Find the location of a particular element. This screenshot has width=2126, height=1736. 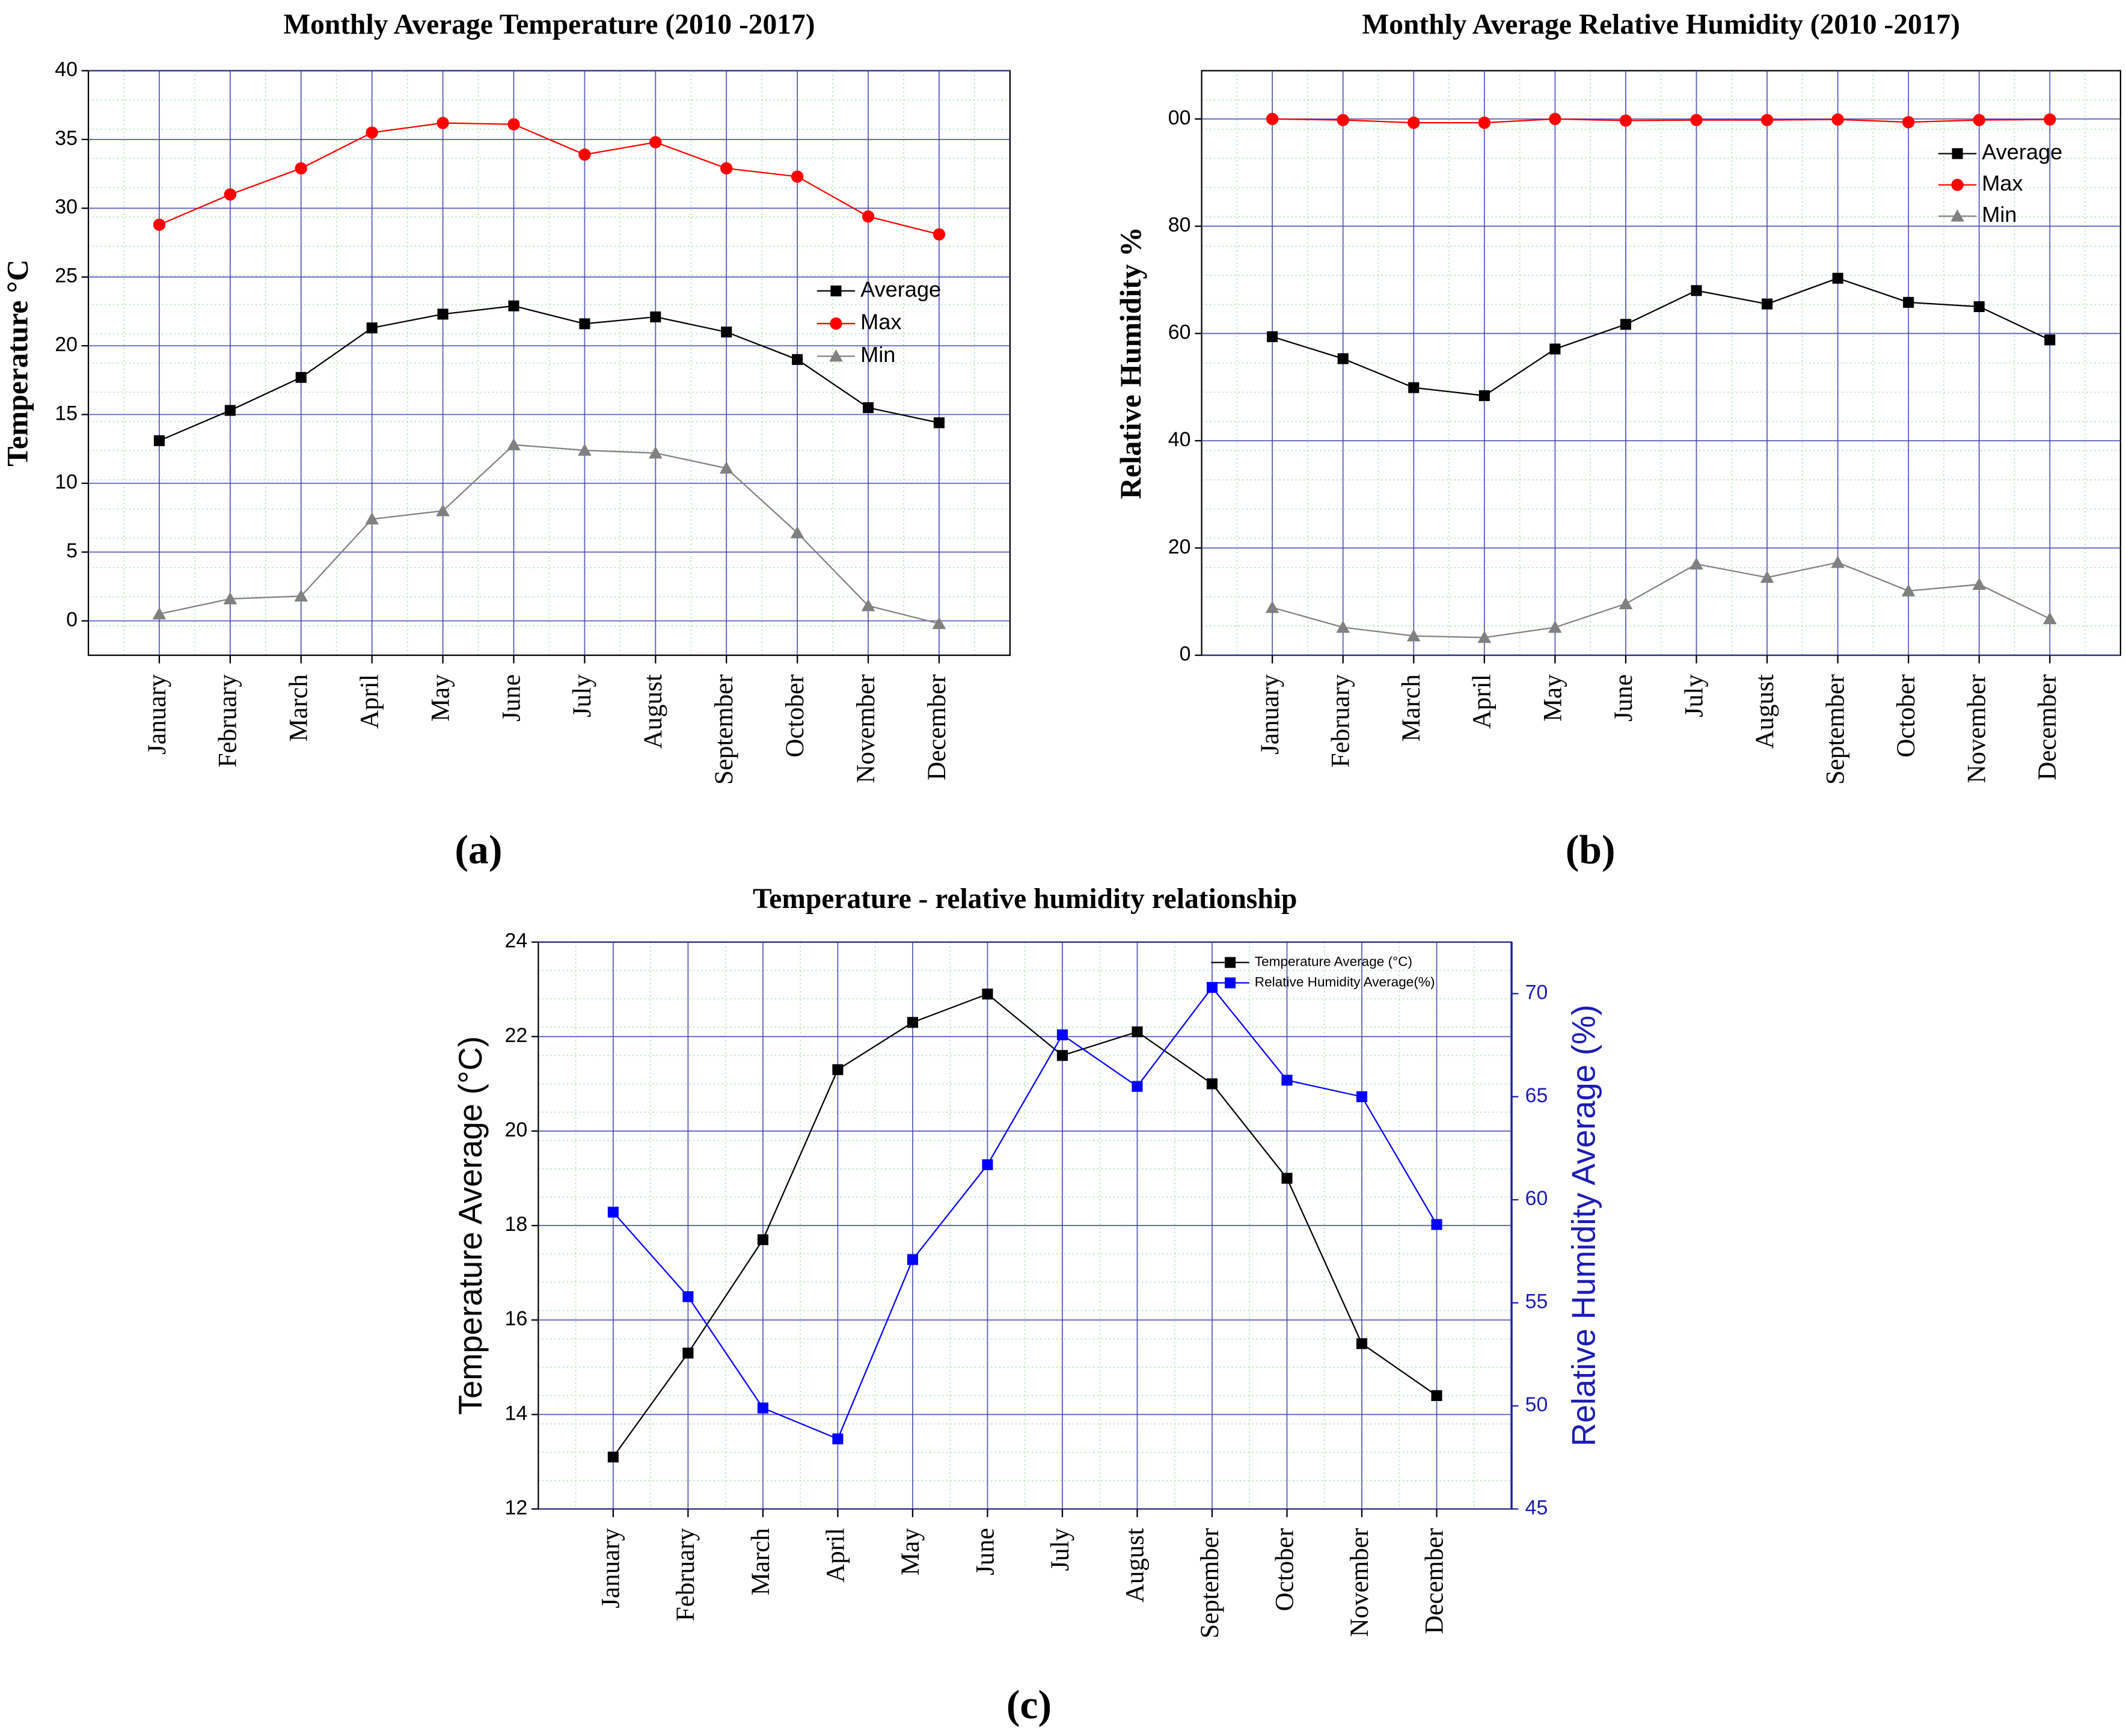

y-tick-label: 22 is located at coordinates (516, 1035).